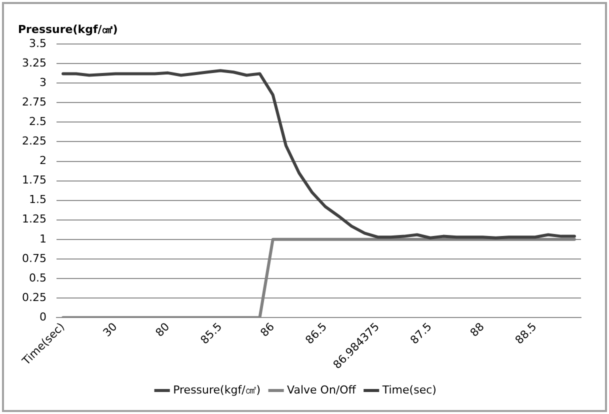  What do you see at coordinates (37, 43) in the screenshot?
I see `y-tick-label: 3.5` at bounding box center [37, 43].